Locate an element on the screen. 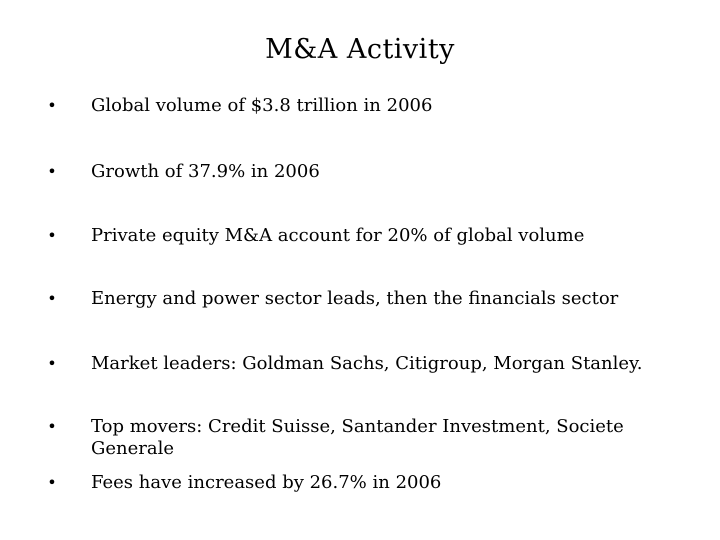  bullet-text: Fees have increased by 26.7% in 2006 is located at coordinates (266, 482).